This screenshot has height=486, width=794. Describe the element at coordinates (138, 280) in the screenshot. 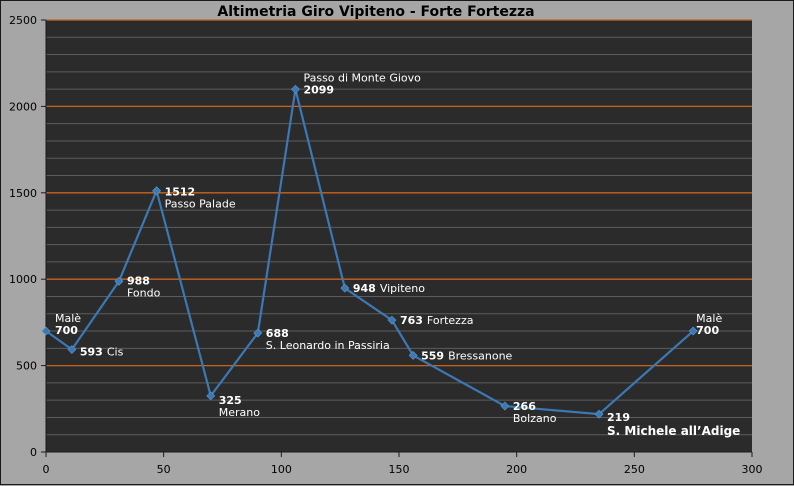

I see `point-value: 988` at that location.